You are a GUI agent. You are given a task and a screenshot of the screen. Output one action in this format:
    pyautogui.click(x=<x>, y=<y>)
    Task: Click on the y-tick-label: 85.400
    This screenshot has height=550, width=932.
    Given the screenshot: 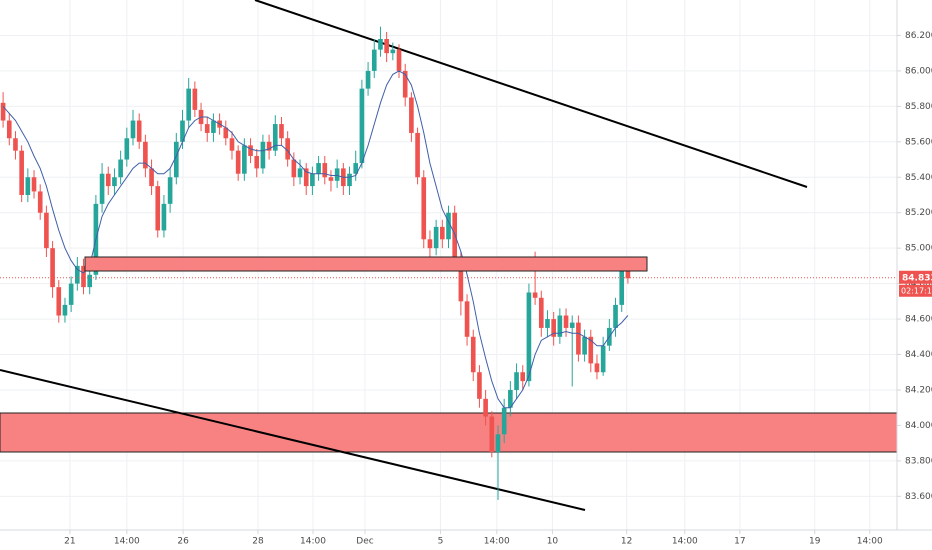 What is the action you would take?
    pyautogui.click(x=918, y=178)
    